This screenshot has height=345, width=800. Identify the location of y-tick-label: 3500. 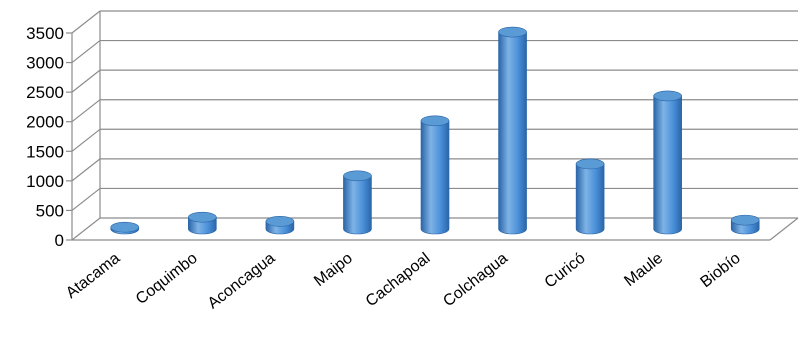
(45, 33).